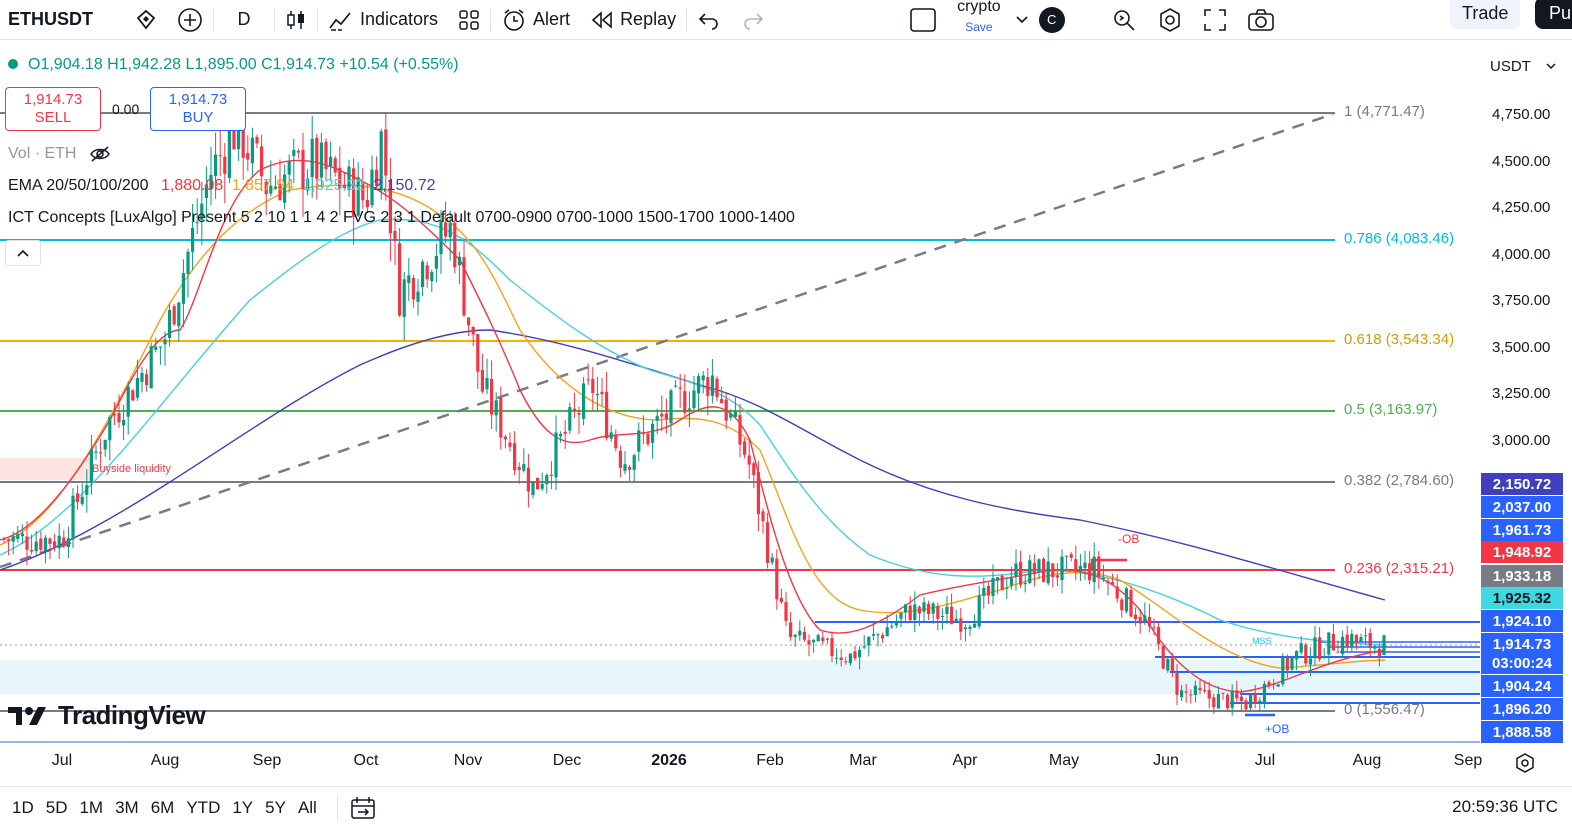 The image size is (1572, 828). Describe the element at coordinates (296, 20) in the screenshot. I see `candles-icon` at that location.